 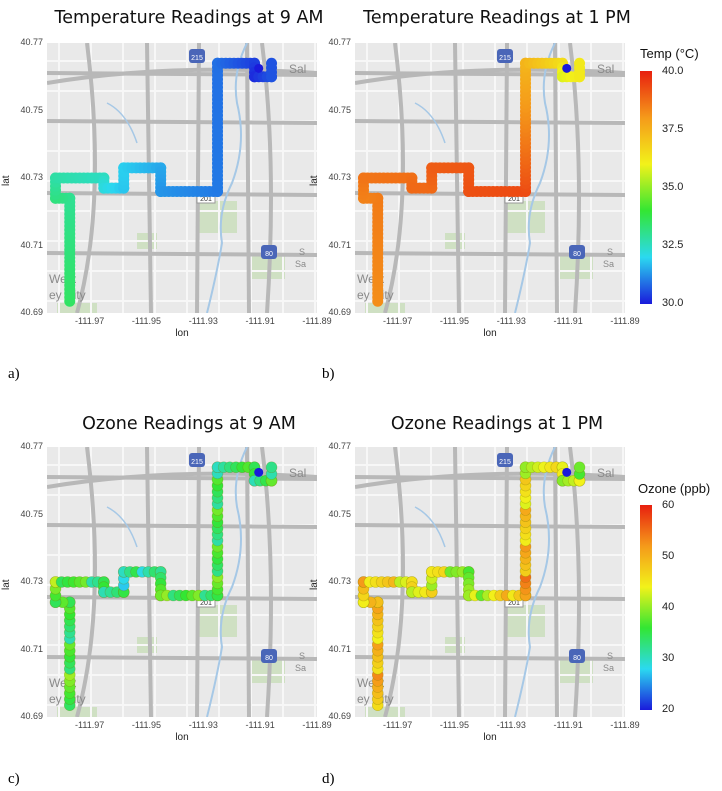 What do you see at coordinates (328, 779) in the screenshot?
I see `caption-d: d)` at bounding box center [328, 779].